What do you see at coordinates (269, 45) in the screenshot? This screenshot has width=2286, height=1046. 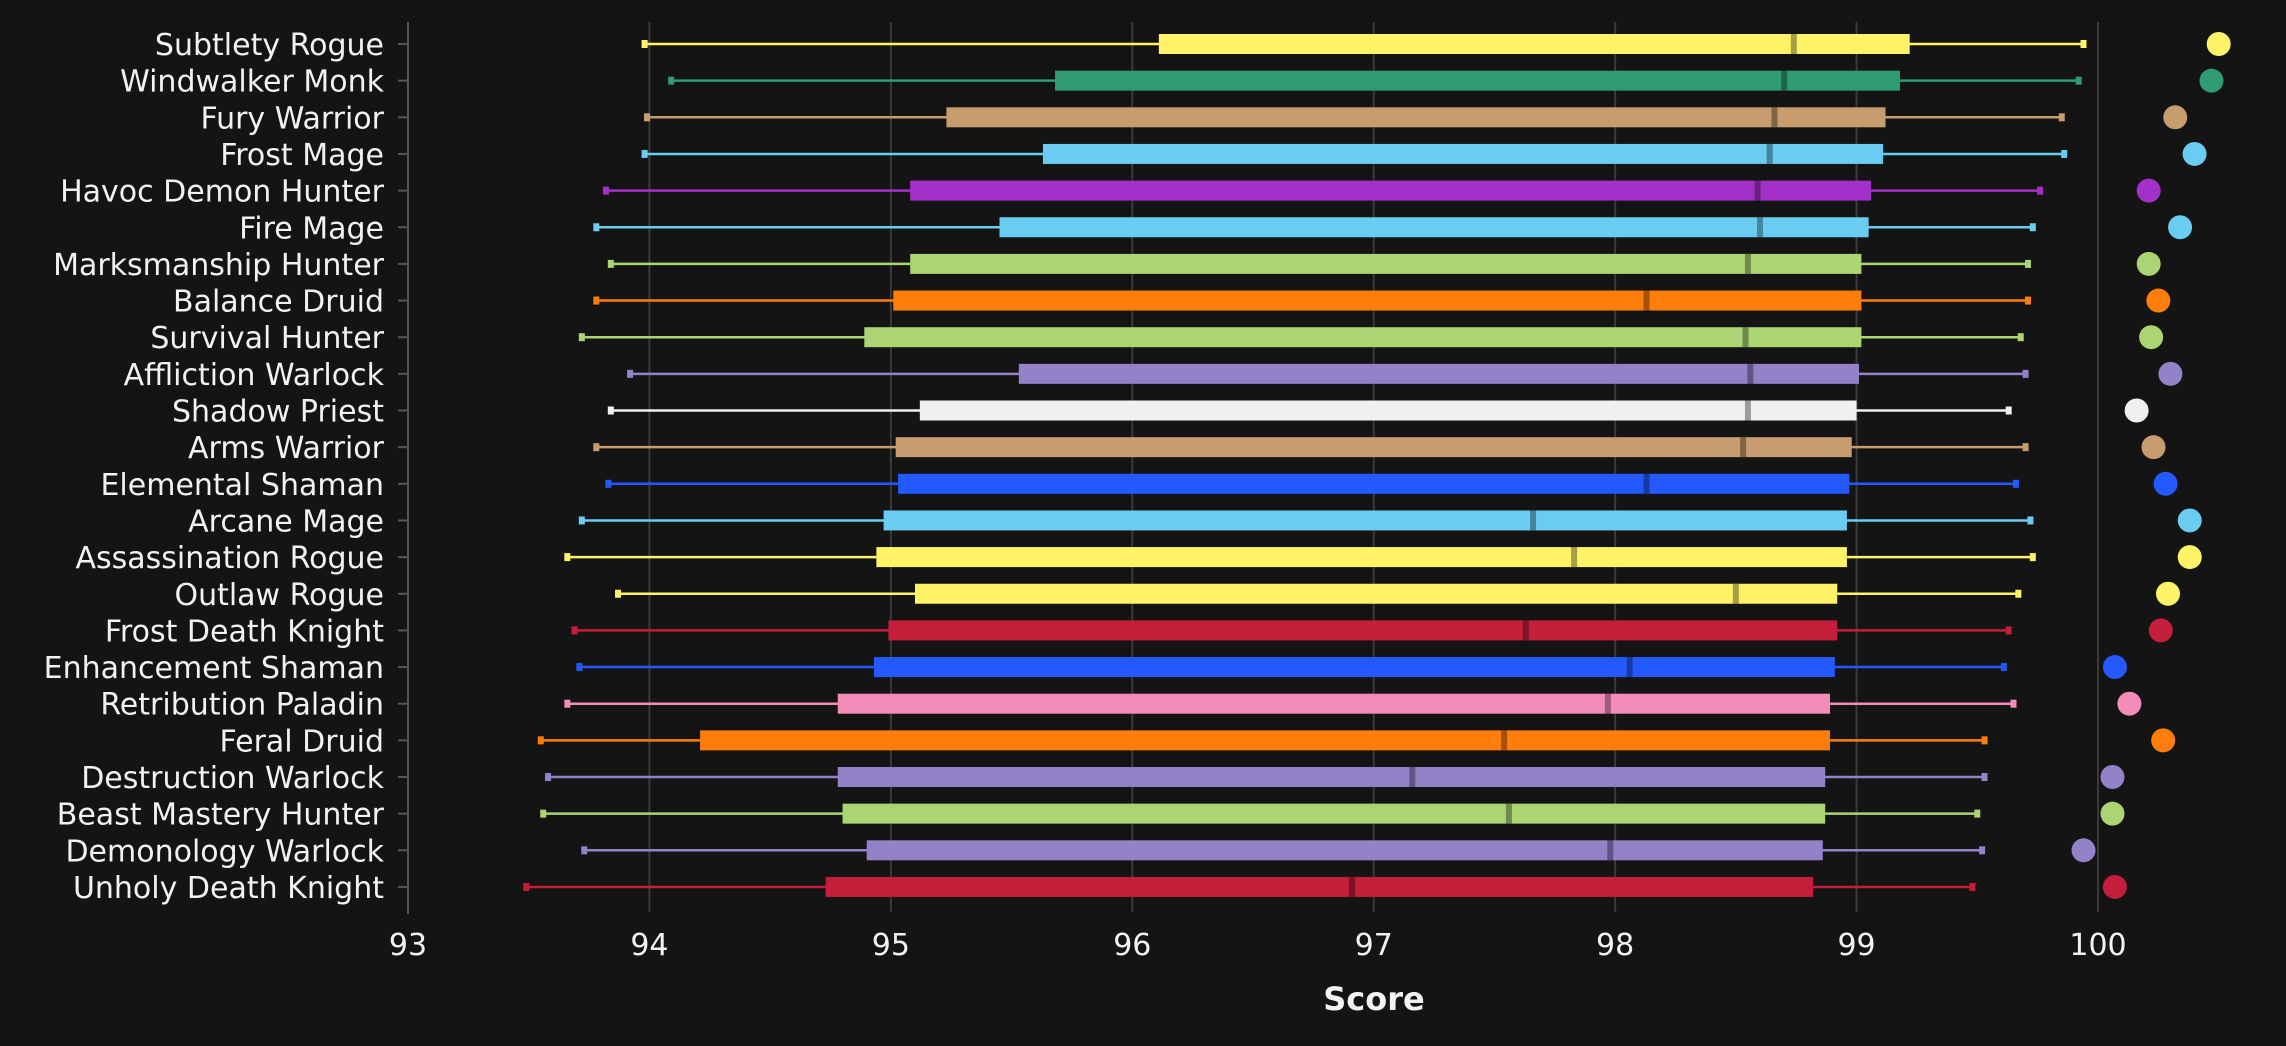 I see `category-label: Subtlety Rogue` at bounding box center [269, 45].